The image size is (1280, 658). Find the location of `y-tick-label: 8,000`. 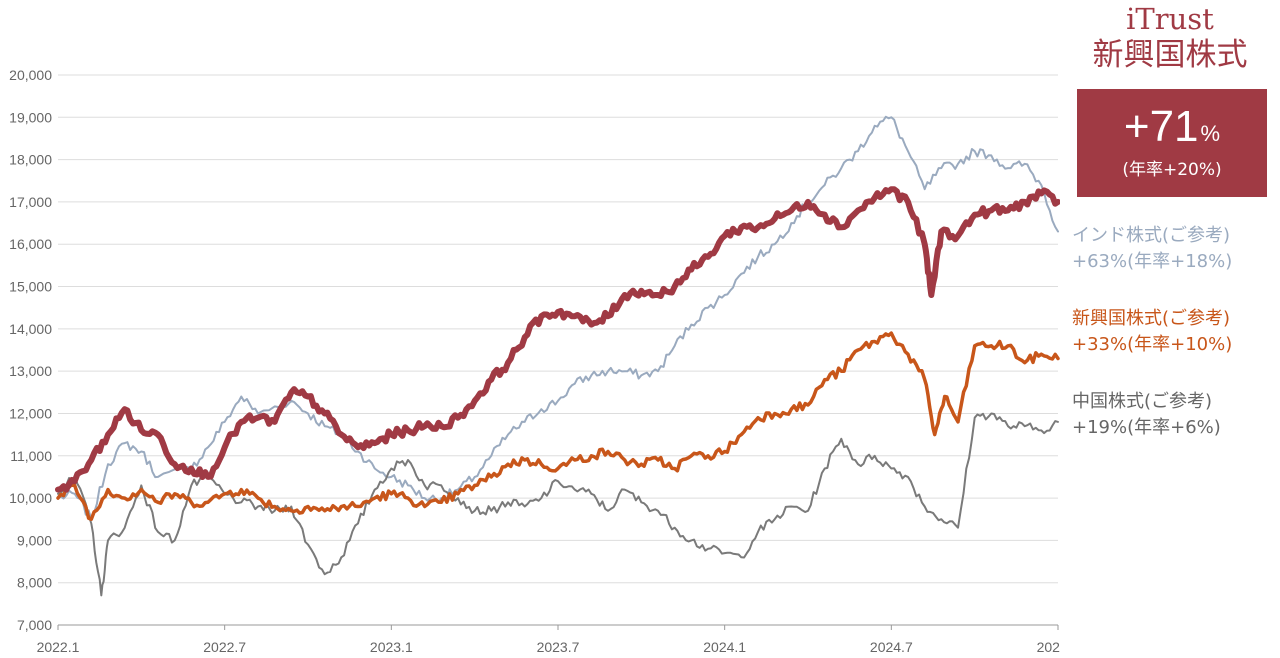

y-tick-label: 8,000 is located at coordinates (34, 583).